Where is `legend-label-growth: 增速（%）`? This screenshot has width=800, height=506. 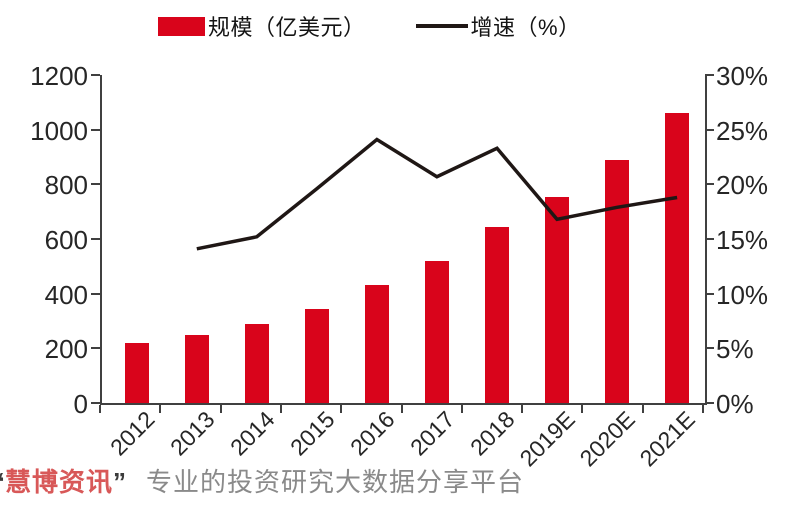
legend-label-growth: 增速（%） is located at coordinates (525, 27).